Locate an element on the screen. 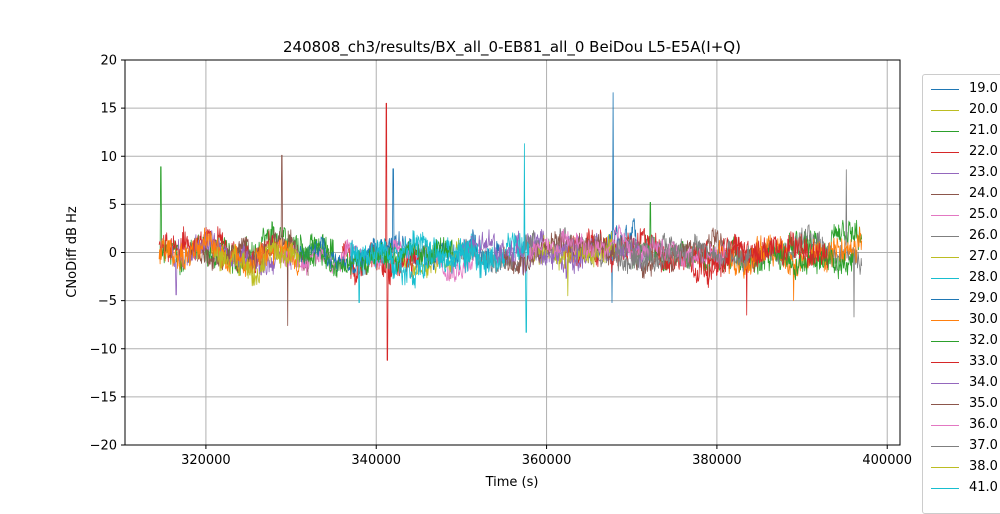  y-tick-label: 20 is located at coordinates (108, 61).